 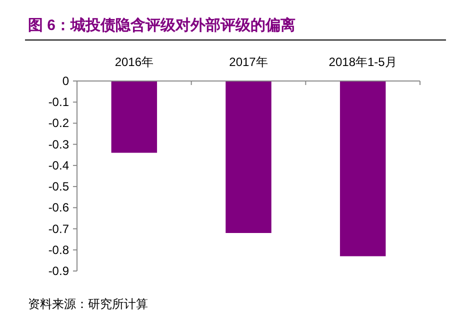 I want to click on y-tick-label: -0.2, so click(x=59, y=123).